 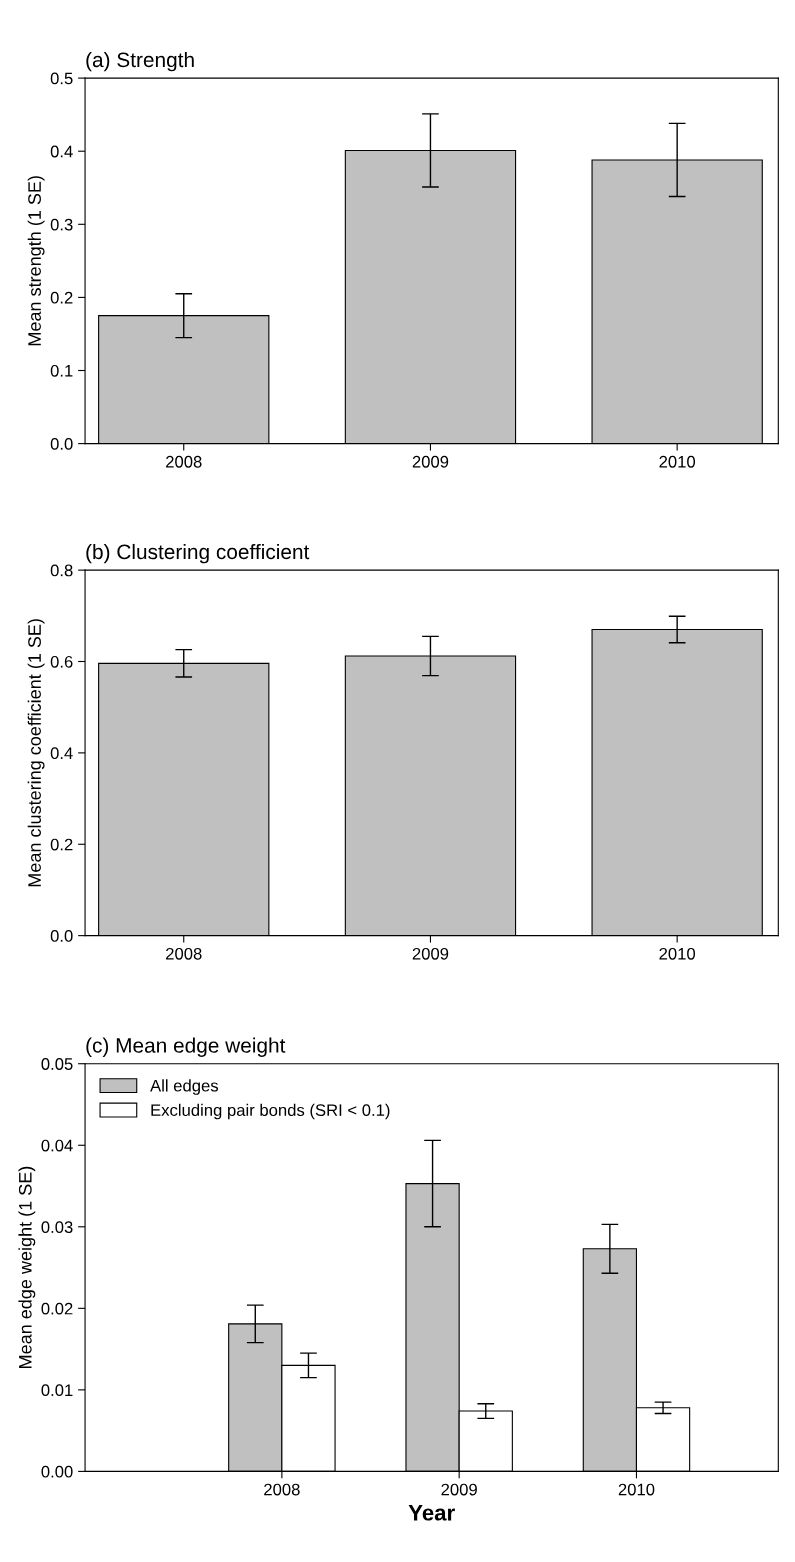 I want to click on x-axis-title: Year, so click(x=431, y=1513).